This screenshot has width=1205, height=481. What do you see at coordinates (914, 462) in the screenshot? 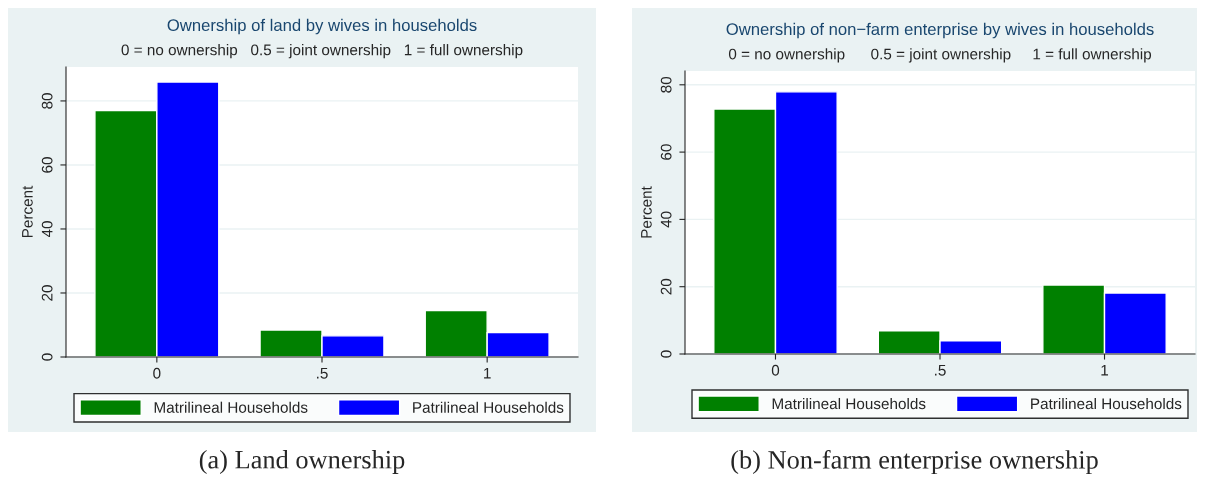
I see `text: (b) Non-farm enterprise ownership` at bounding box center [914, 462].